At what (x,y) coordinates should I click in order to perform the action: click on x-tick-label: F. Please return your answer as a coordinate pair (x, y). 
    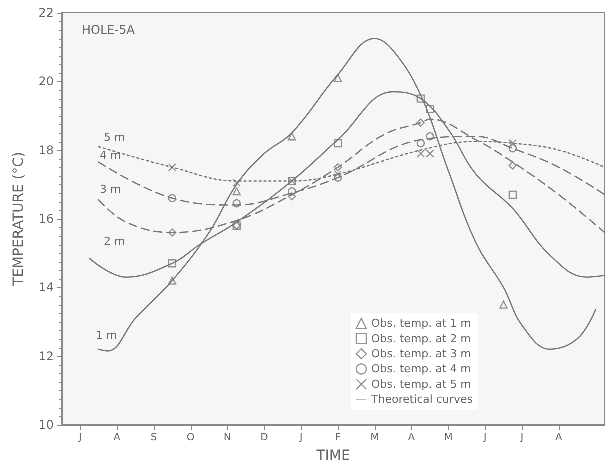
    Looking at the image, I should click on (338, 438).